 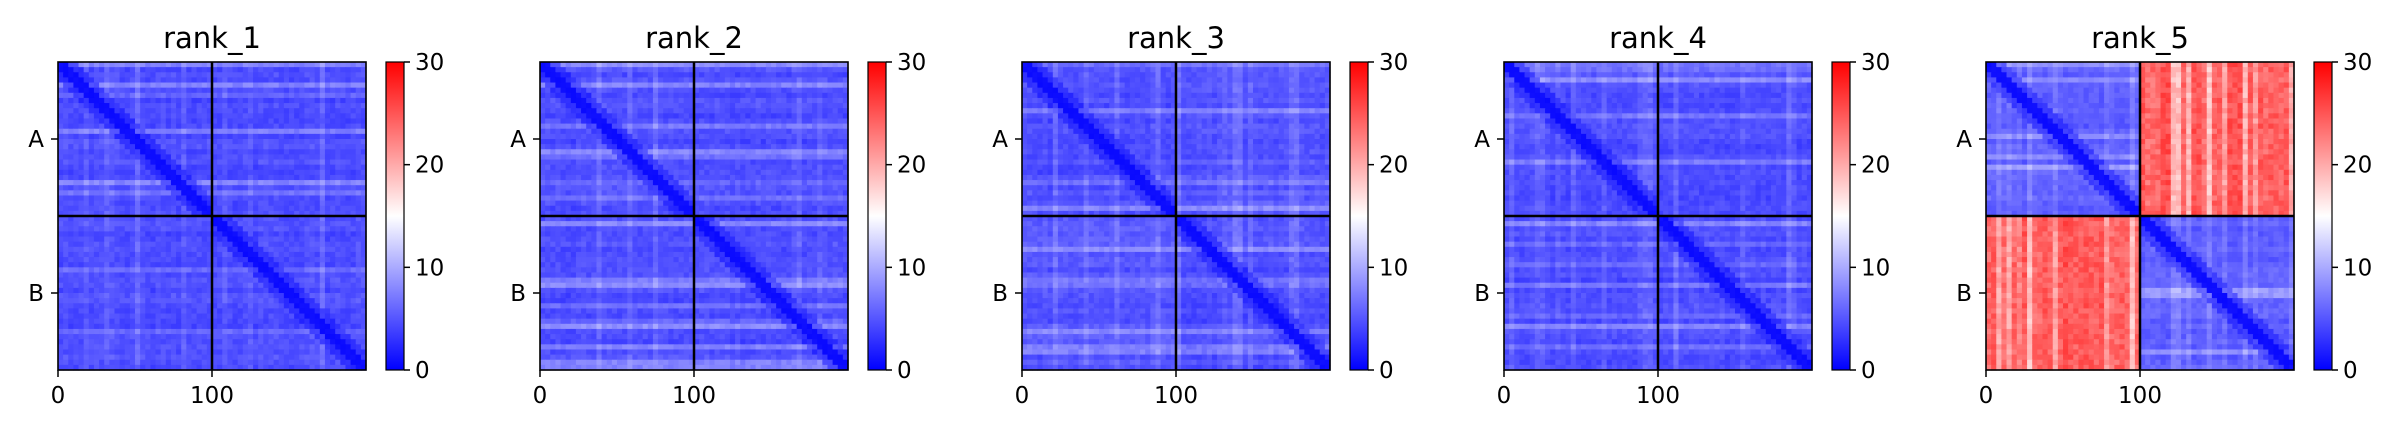 What do you see at coordinates (1176, 38) in the screenshot?
I see `panel-title: rank_3` at bounding box center [1176, 38].